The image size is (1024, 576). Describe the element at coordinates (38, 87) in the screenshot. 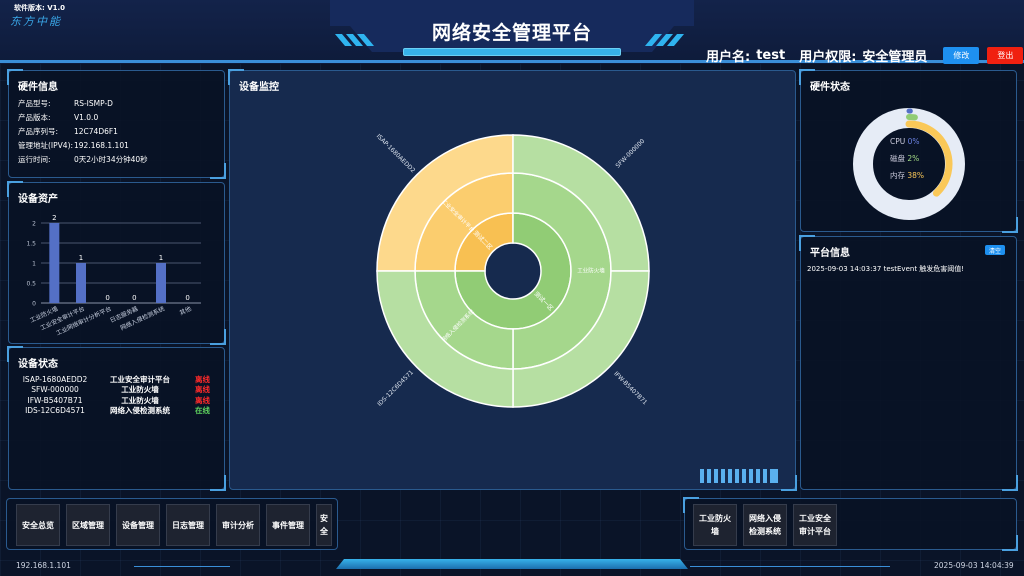

I see `panel-title: 硬件信息` at that location.